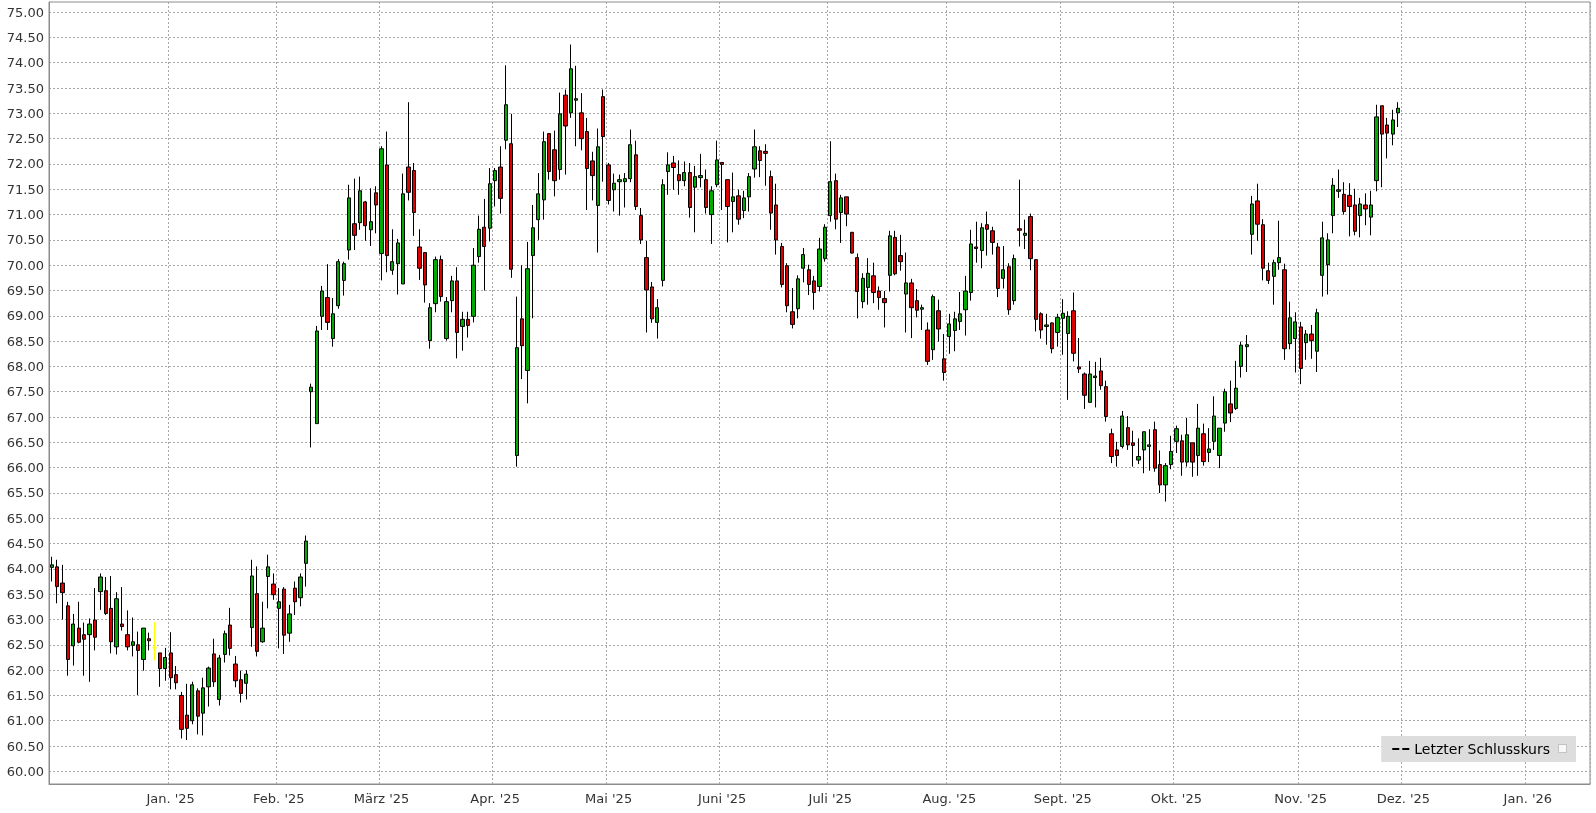 The width and height of the screenshot is (1596, 813). I want to click on y-tick-label: 67.50, so click(25, 392).